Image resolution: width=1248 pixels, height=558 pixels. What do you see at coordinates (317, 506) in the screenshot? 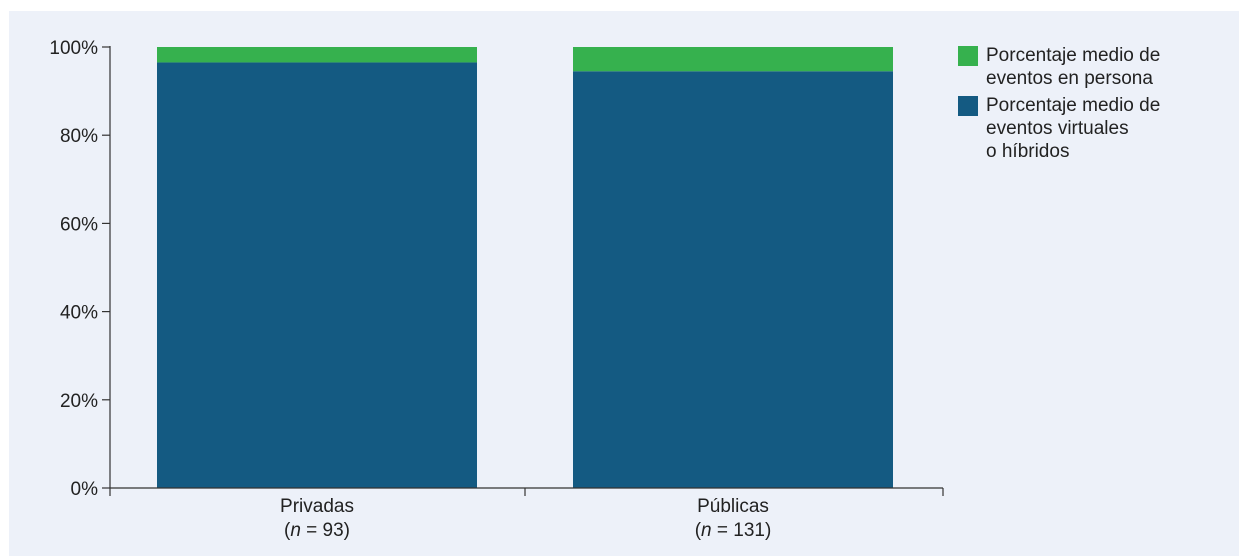
I see `x-category-label: Privadas` at bounding box center [317, 506].